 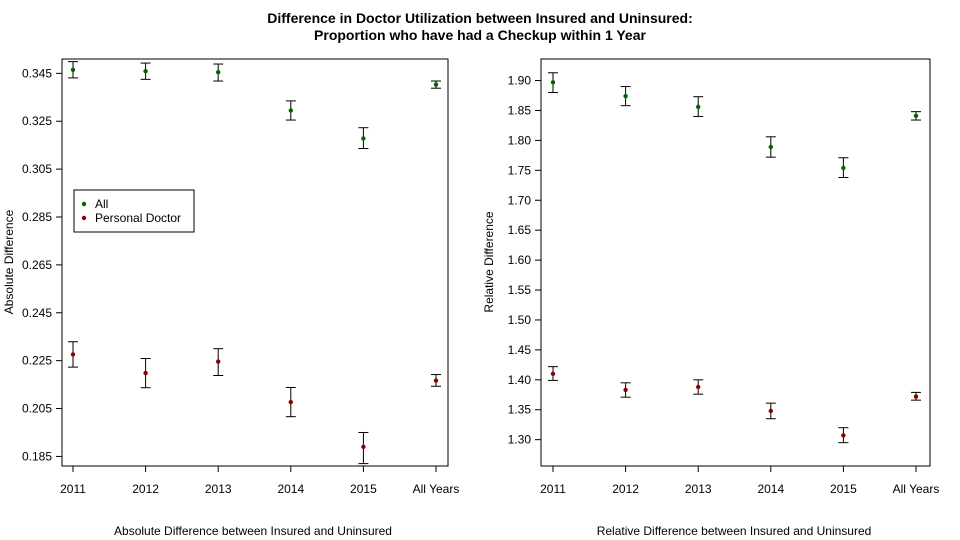 What do you see at coordinates (520, 380) in the screenshot?
I see `y-tick-label: 1.40` at bounding box center [520, 380].